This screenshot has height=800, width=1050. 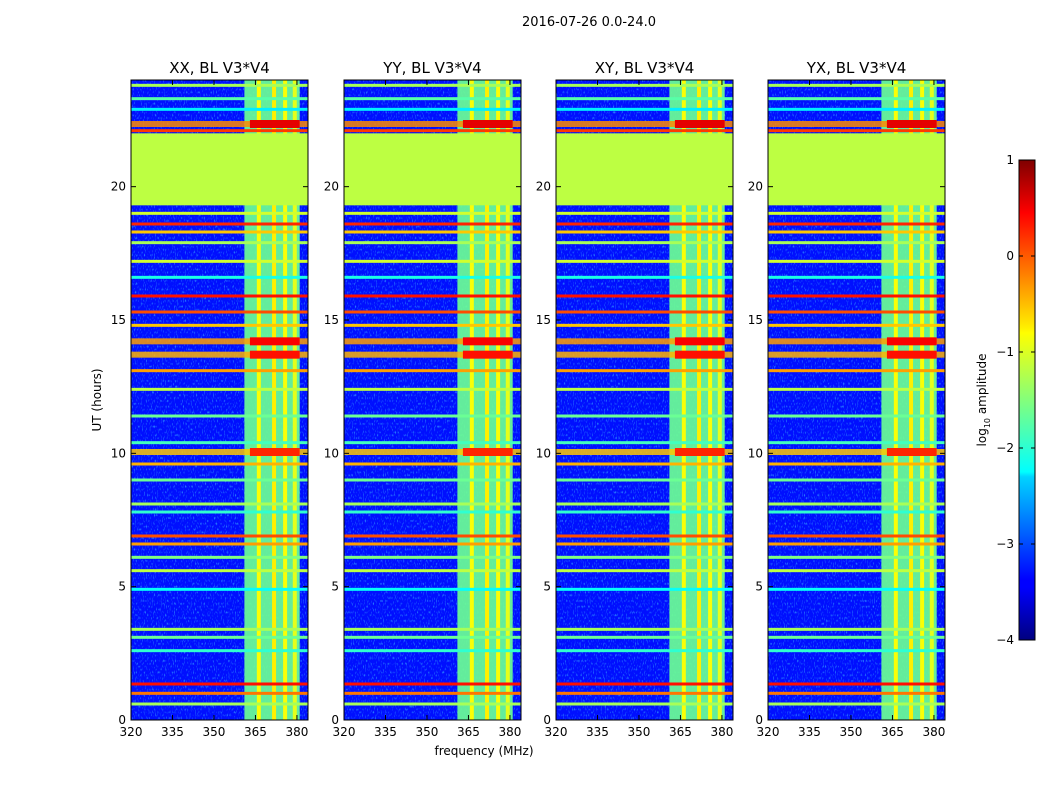 I want to click on colorbar-label: log10 amplitude, so click(x=983, y=400).